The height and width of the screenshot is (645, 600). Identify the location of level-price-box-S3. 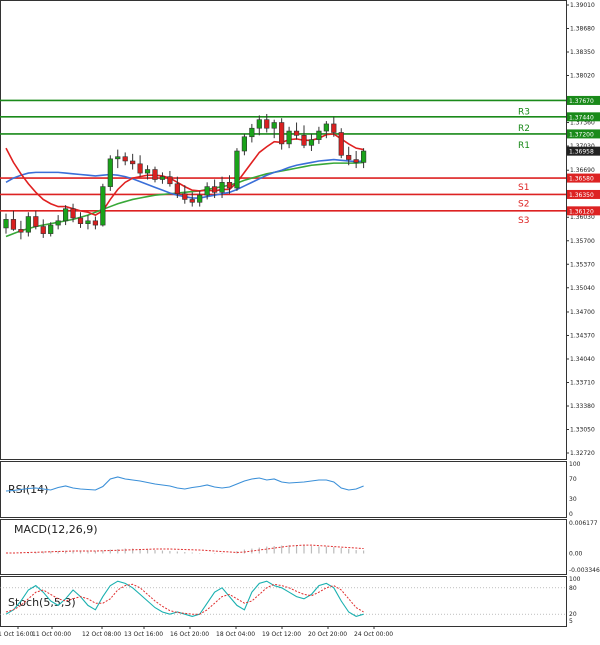
(583, 211).